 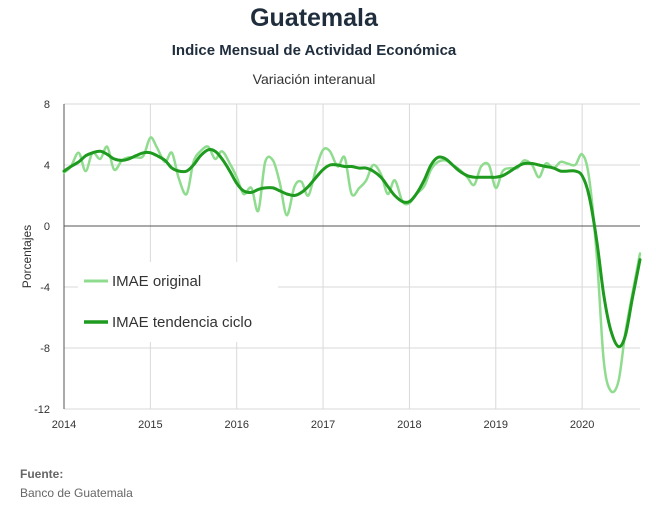 What do you see at coordinates (42, 474) in the screenshot?
I see `source-label: Fuente:` at bounding box center [42, 474].